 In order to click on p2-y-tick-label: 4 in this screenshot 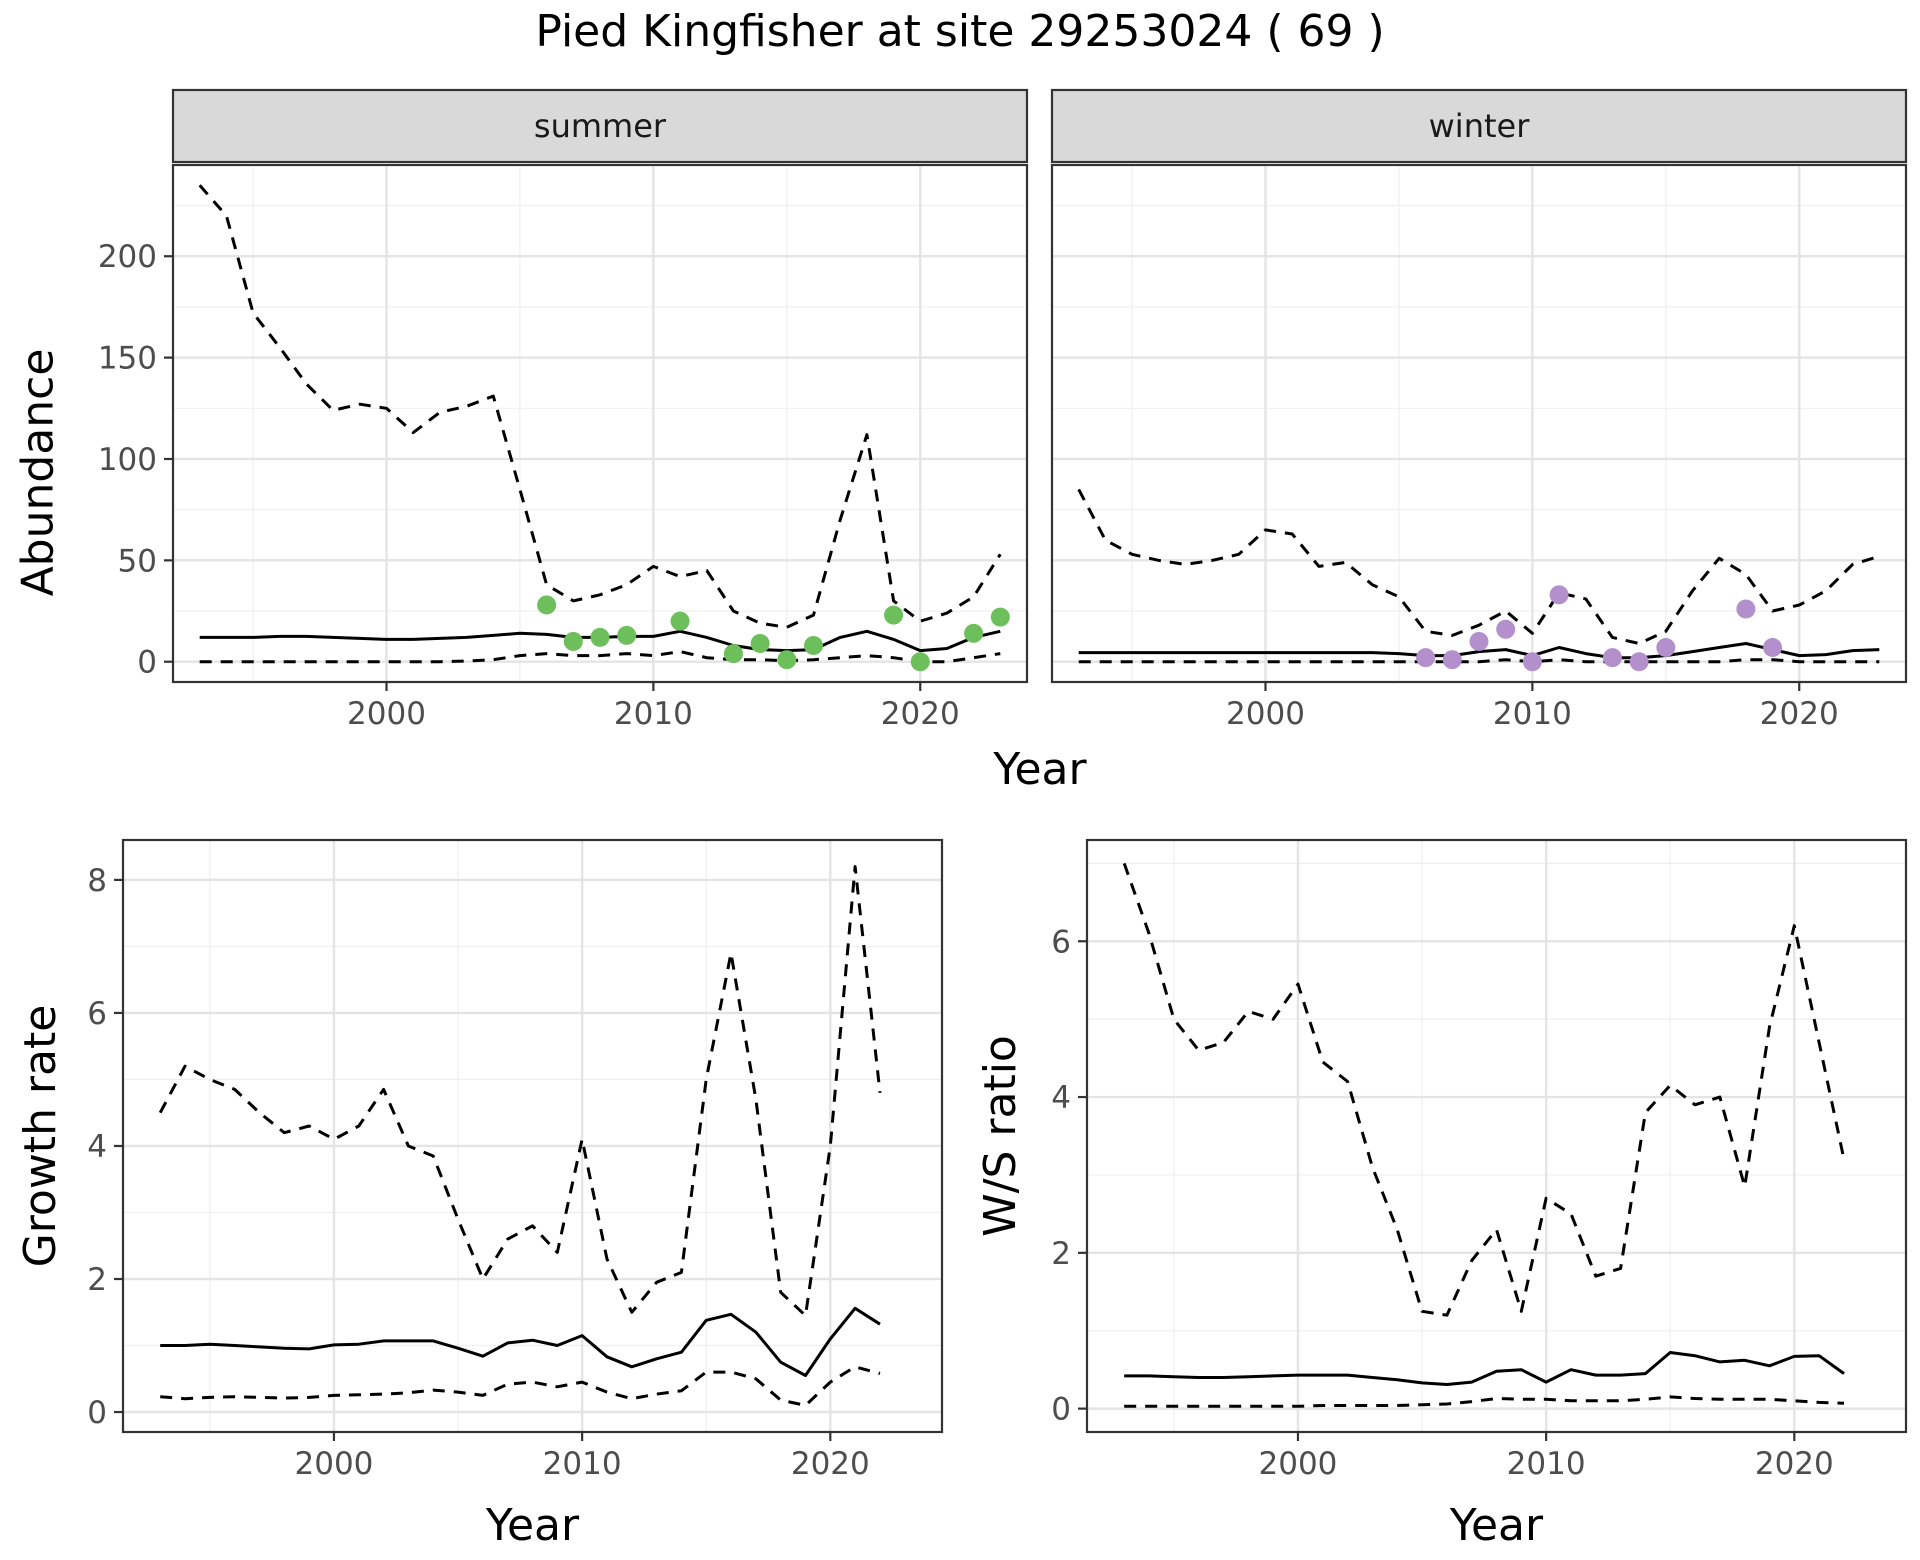, I will do `click(97, 1147)`.